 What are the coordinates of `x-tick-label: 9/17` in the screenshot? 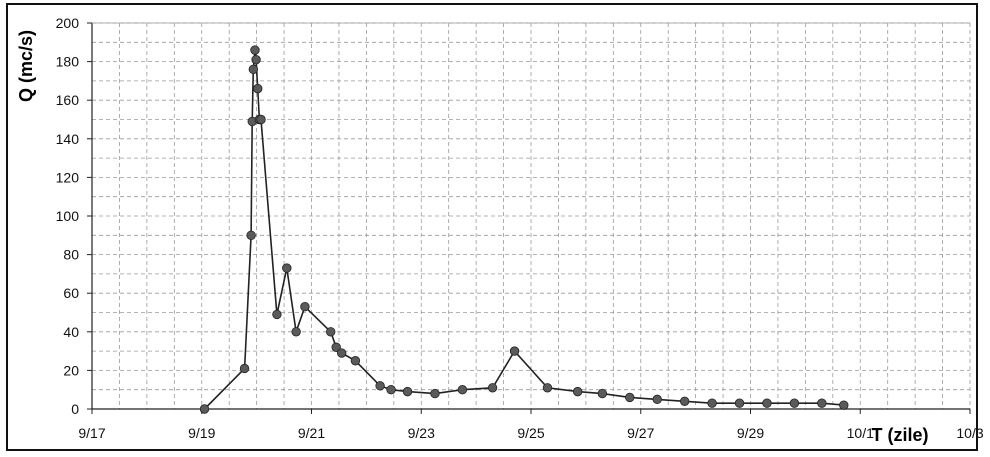 It's located at (91, 433).